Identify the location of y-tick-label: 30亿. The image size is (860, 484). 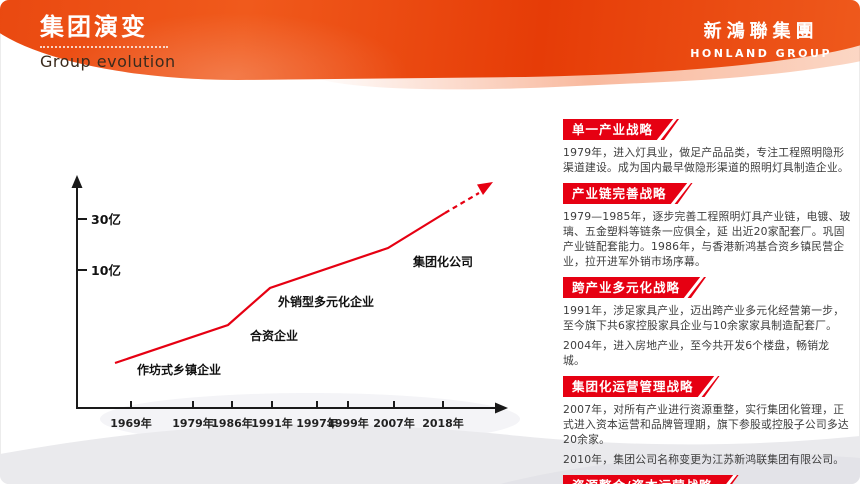
(106, 219).